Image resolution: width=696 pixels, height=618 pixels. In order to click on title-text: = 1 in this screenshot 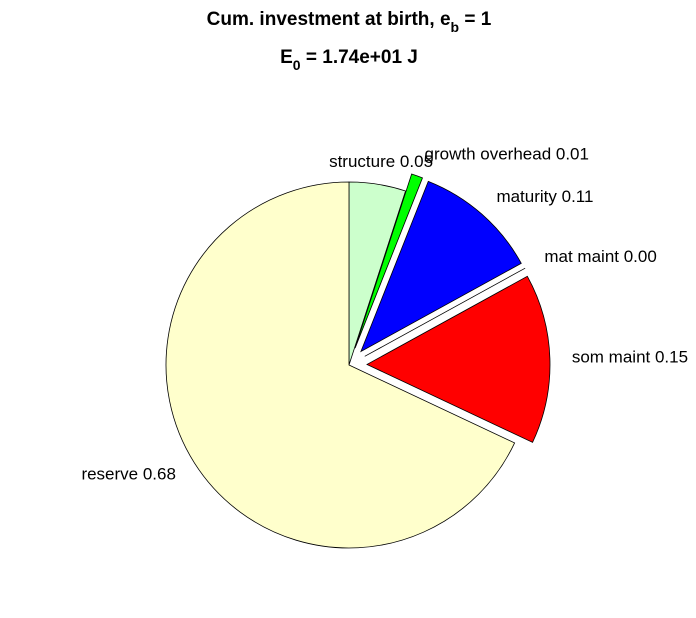, I will do `click(475, 19)`.